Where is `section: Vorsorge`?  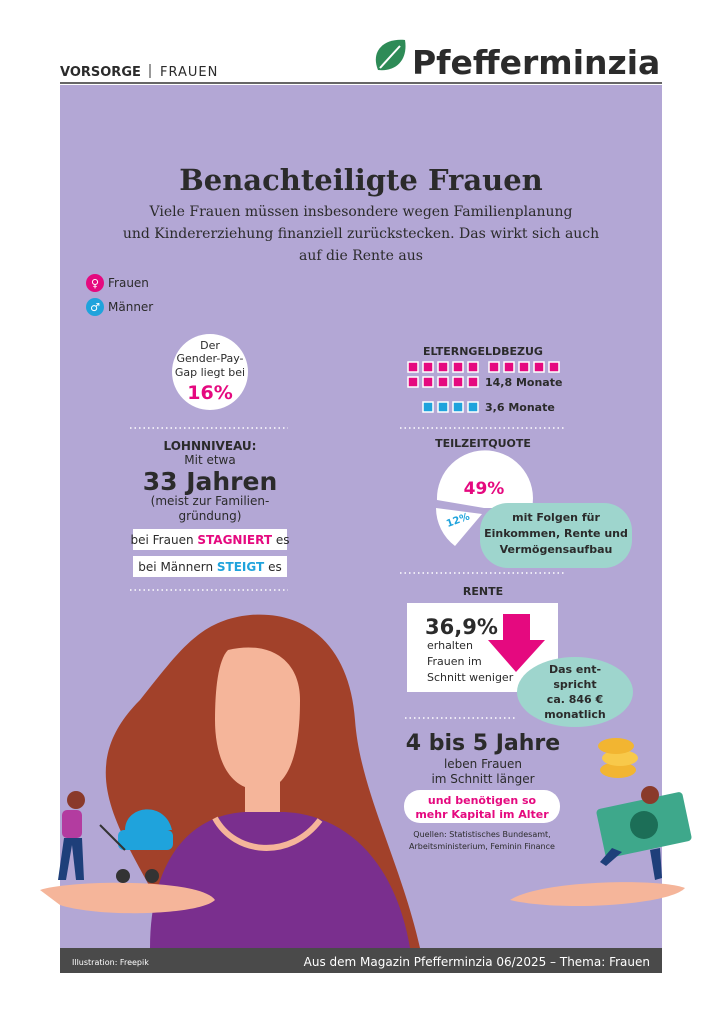 section: Vorsorge is located at coordinates (100, 72).